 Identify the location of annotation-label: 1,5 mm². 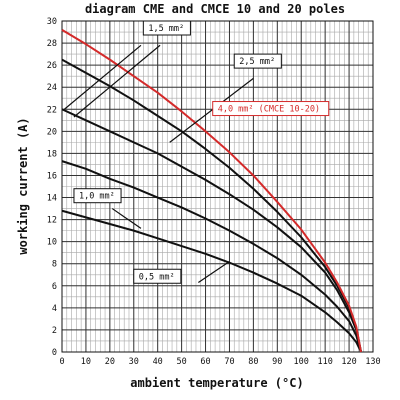
(166, 29).